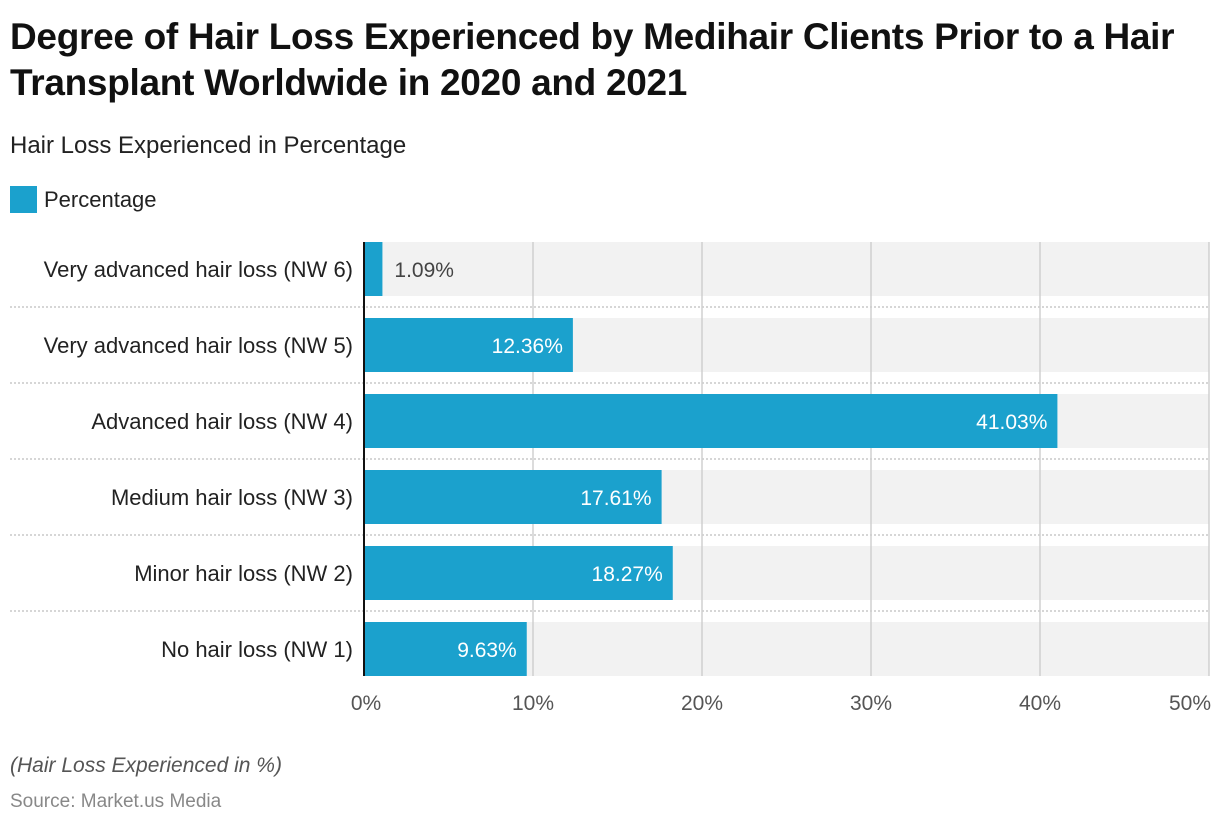 The height and width of the screenshot is (828, 1220). I want to click on data-label: 41.03%, so click(1011, 422).